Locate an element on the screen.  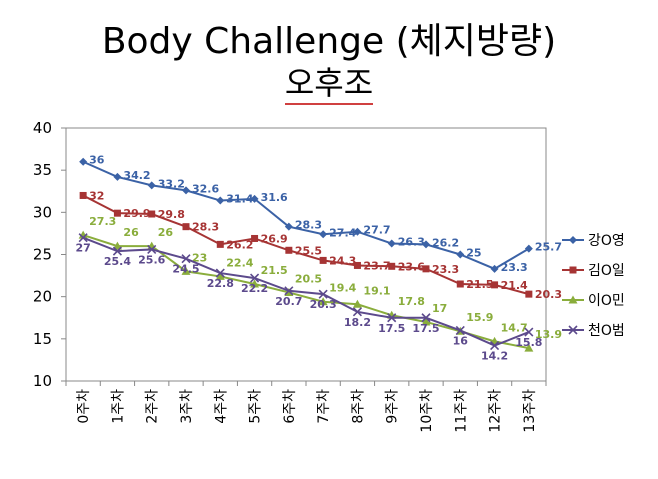
chart-title: Body Challenge (체지방량) is located at coordinates (329, 41).